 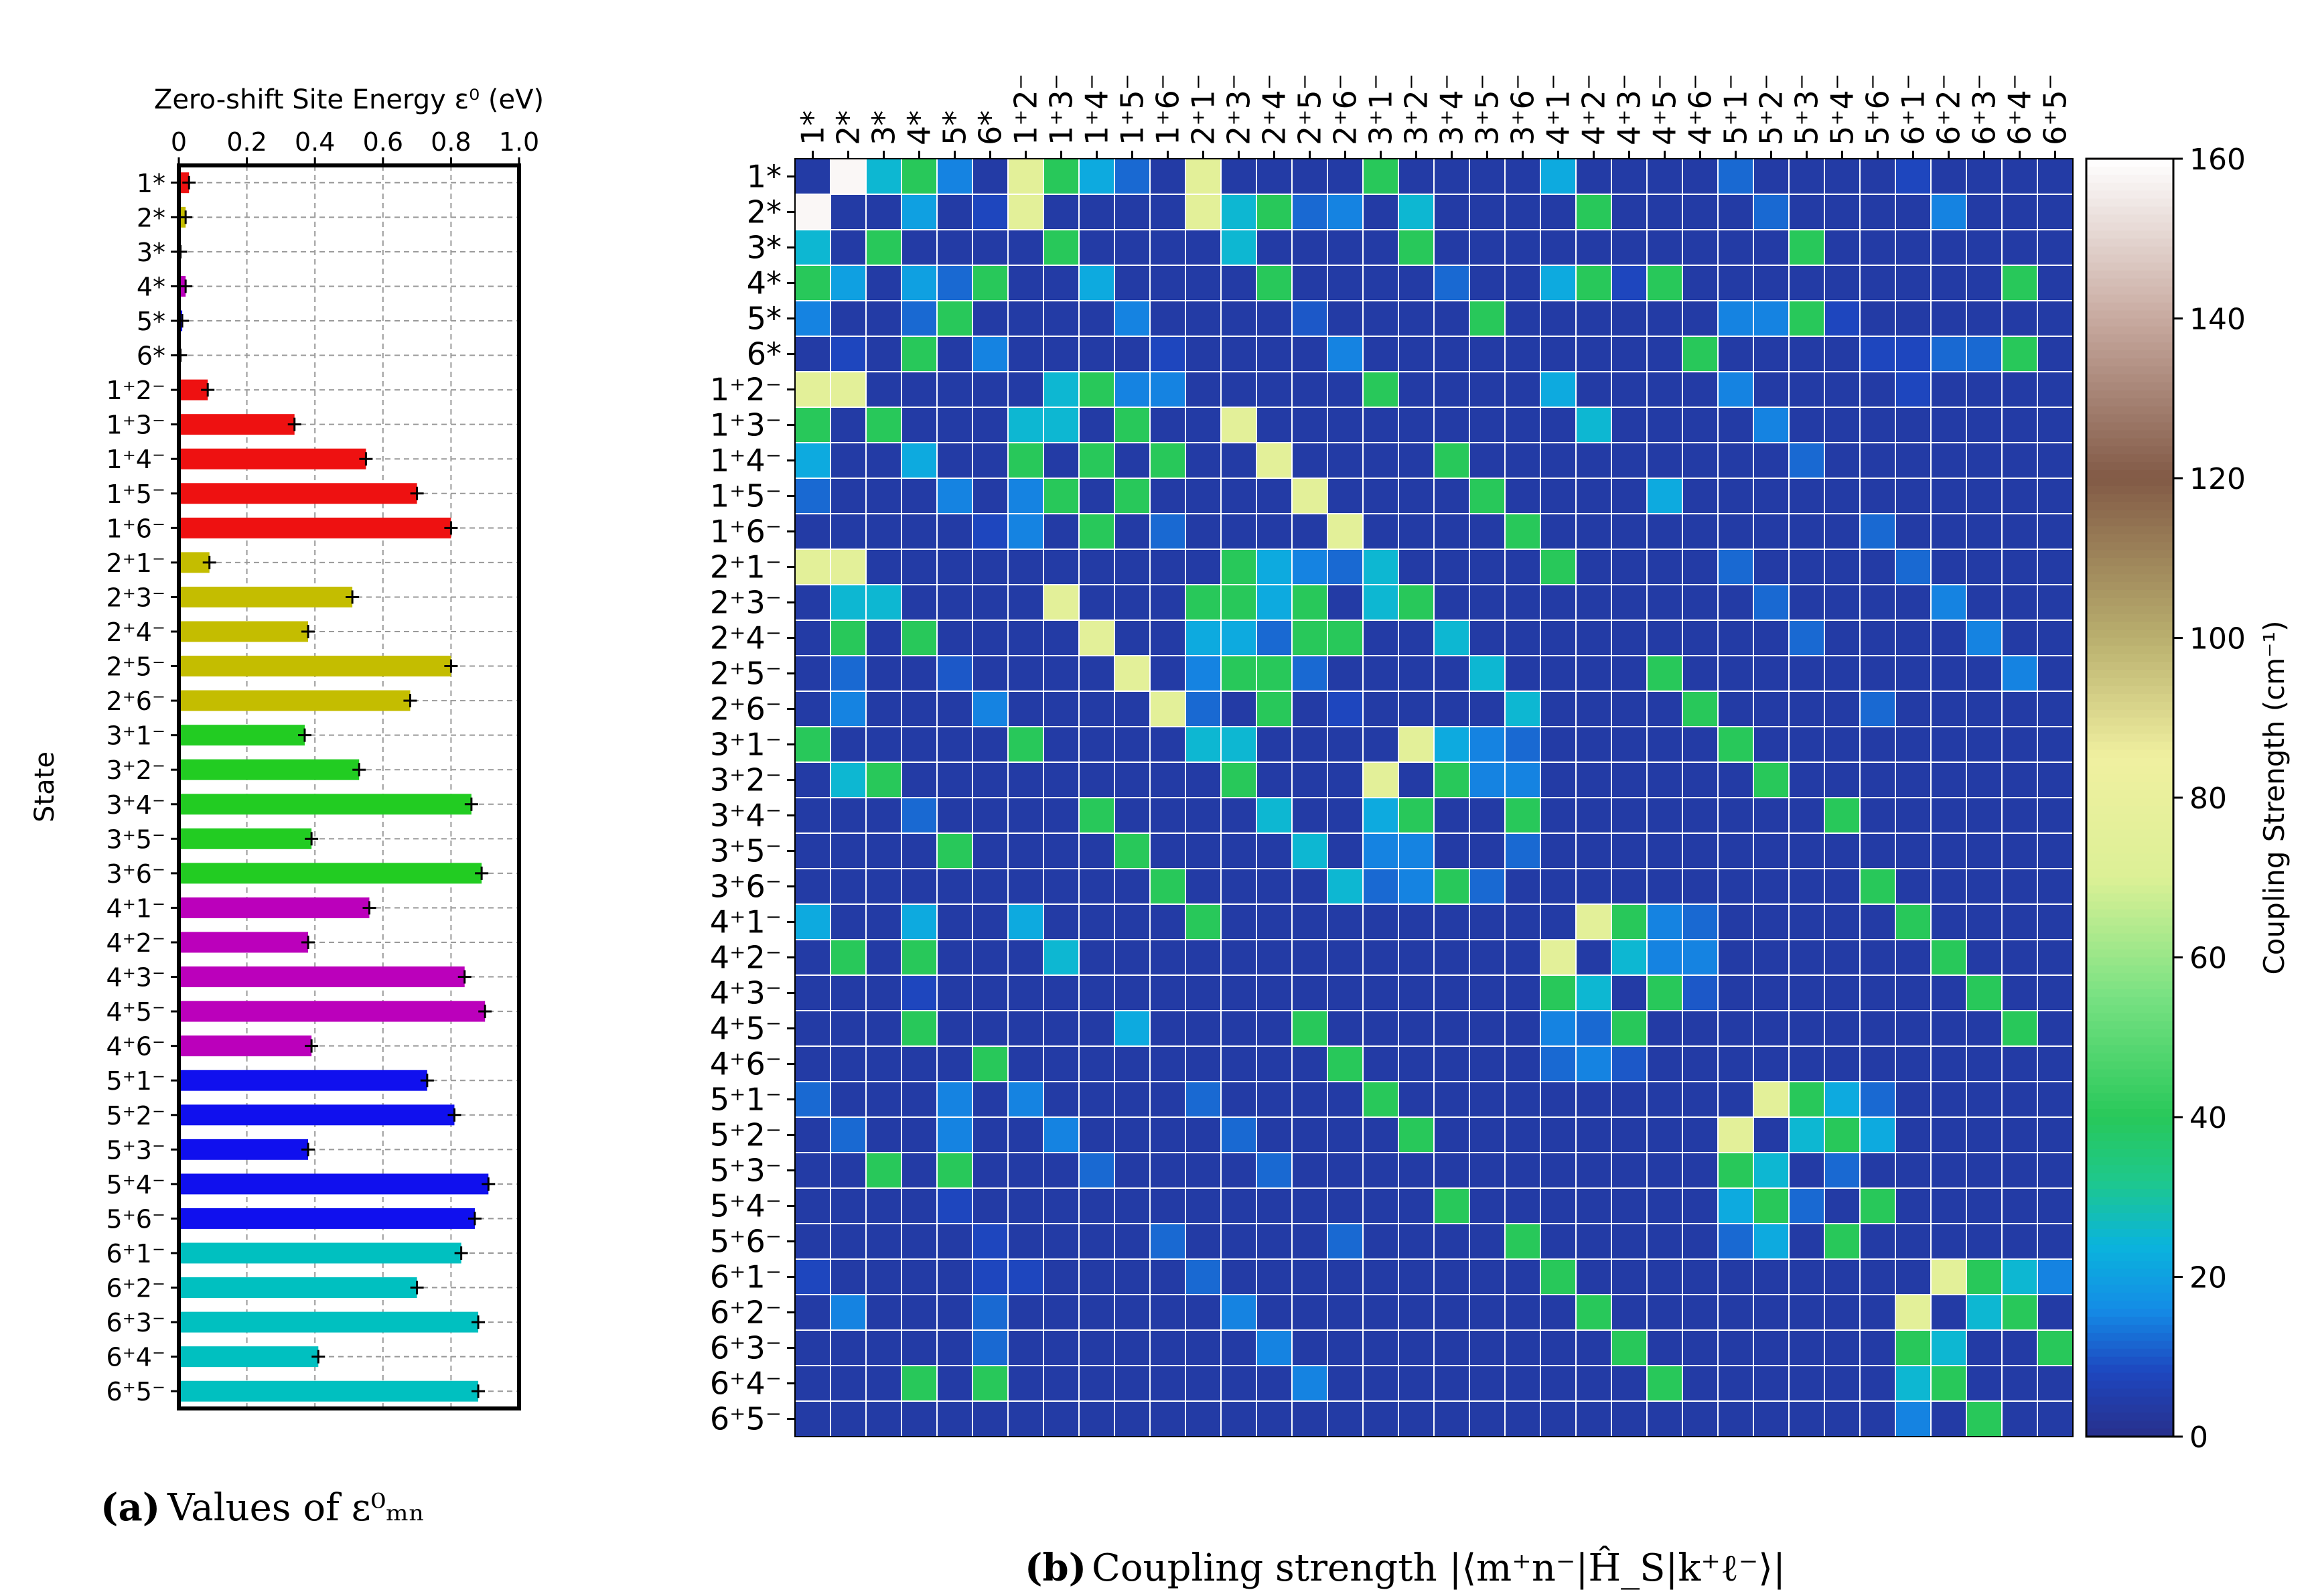 I want to click on y-tick-label: 3⁺6⁻, so click(x=135, y=874).